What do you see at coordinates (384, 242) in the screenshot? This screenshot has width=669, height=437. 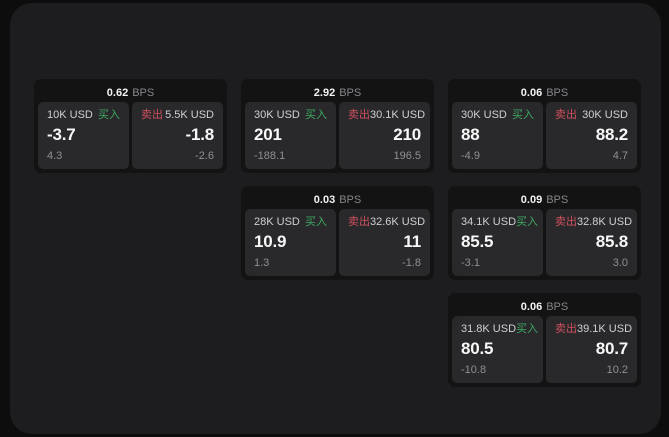 I see `sell-tile: 卖出 32.6K USD 11 -1.8` at bounding box center [384, 242].